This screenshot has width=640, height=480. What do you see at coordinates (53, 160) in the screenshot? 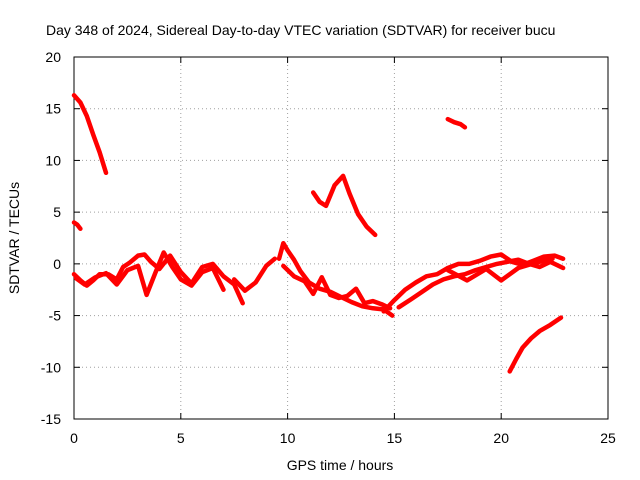
I see `y-tick-label: 10` at bounding box center [53, 160].